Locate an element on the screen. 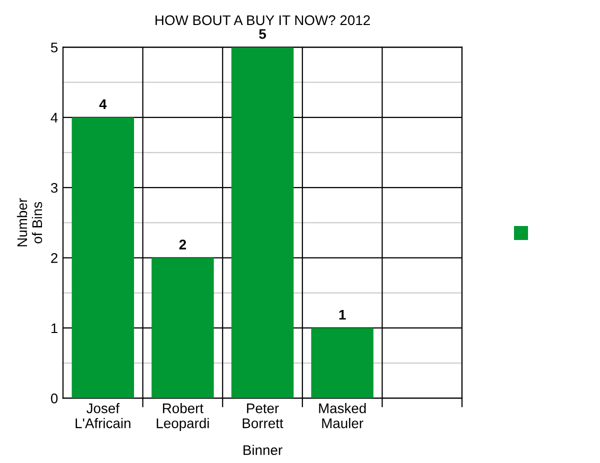 The width and height of the screenshot is (600, 463). y-tick-label: 3 is located at coordinates (54, 187).